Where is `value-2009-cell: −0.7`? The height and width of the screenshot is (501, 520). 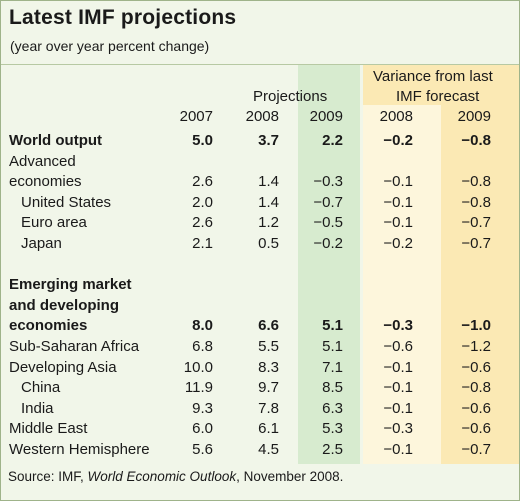 value-2009-cell: −0.7 is located at coordinates (328, 202).